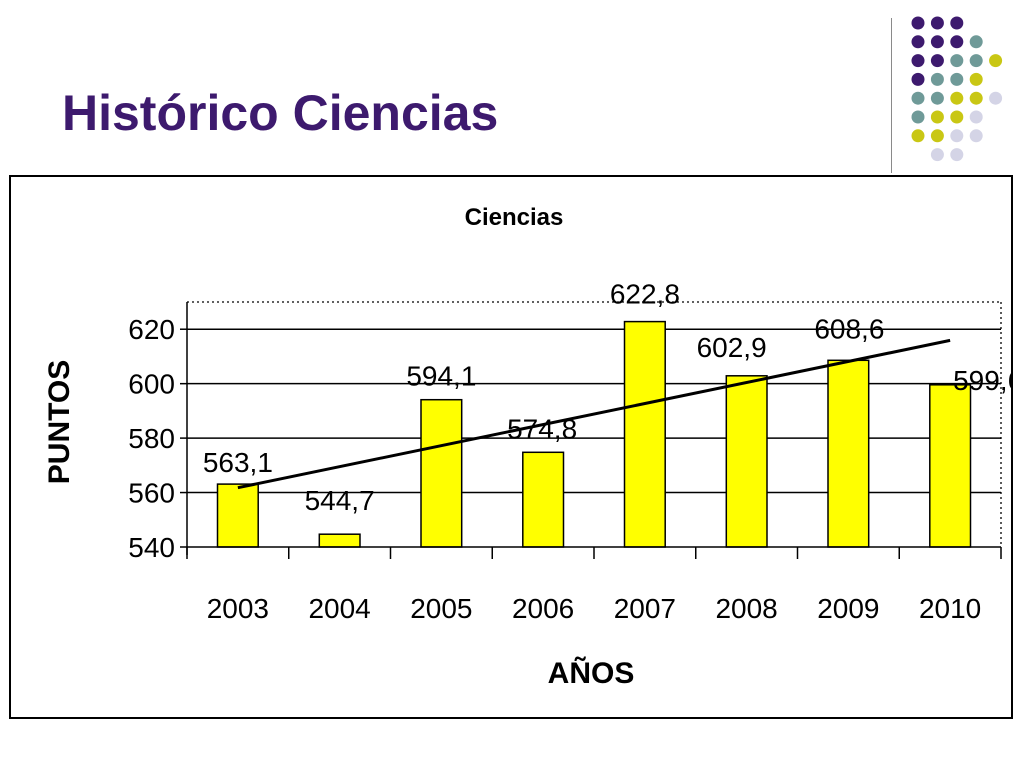  What do you see at coordinates (746, 608) in the screenshot?
I see `x-tick-label: 2008` at bounding box center [746, 608].